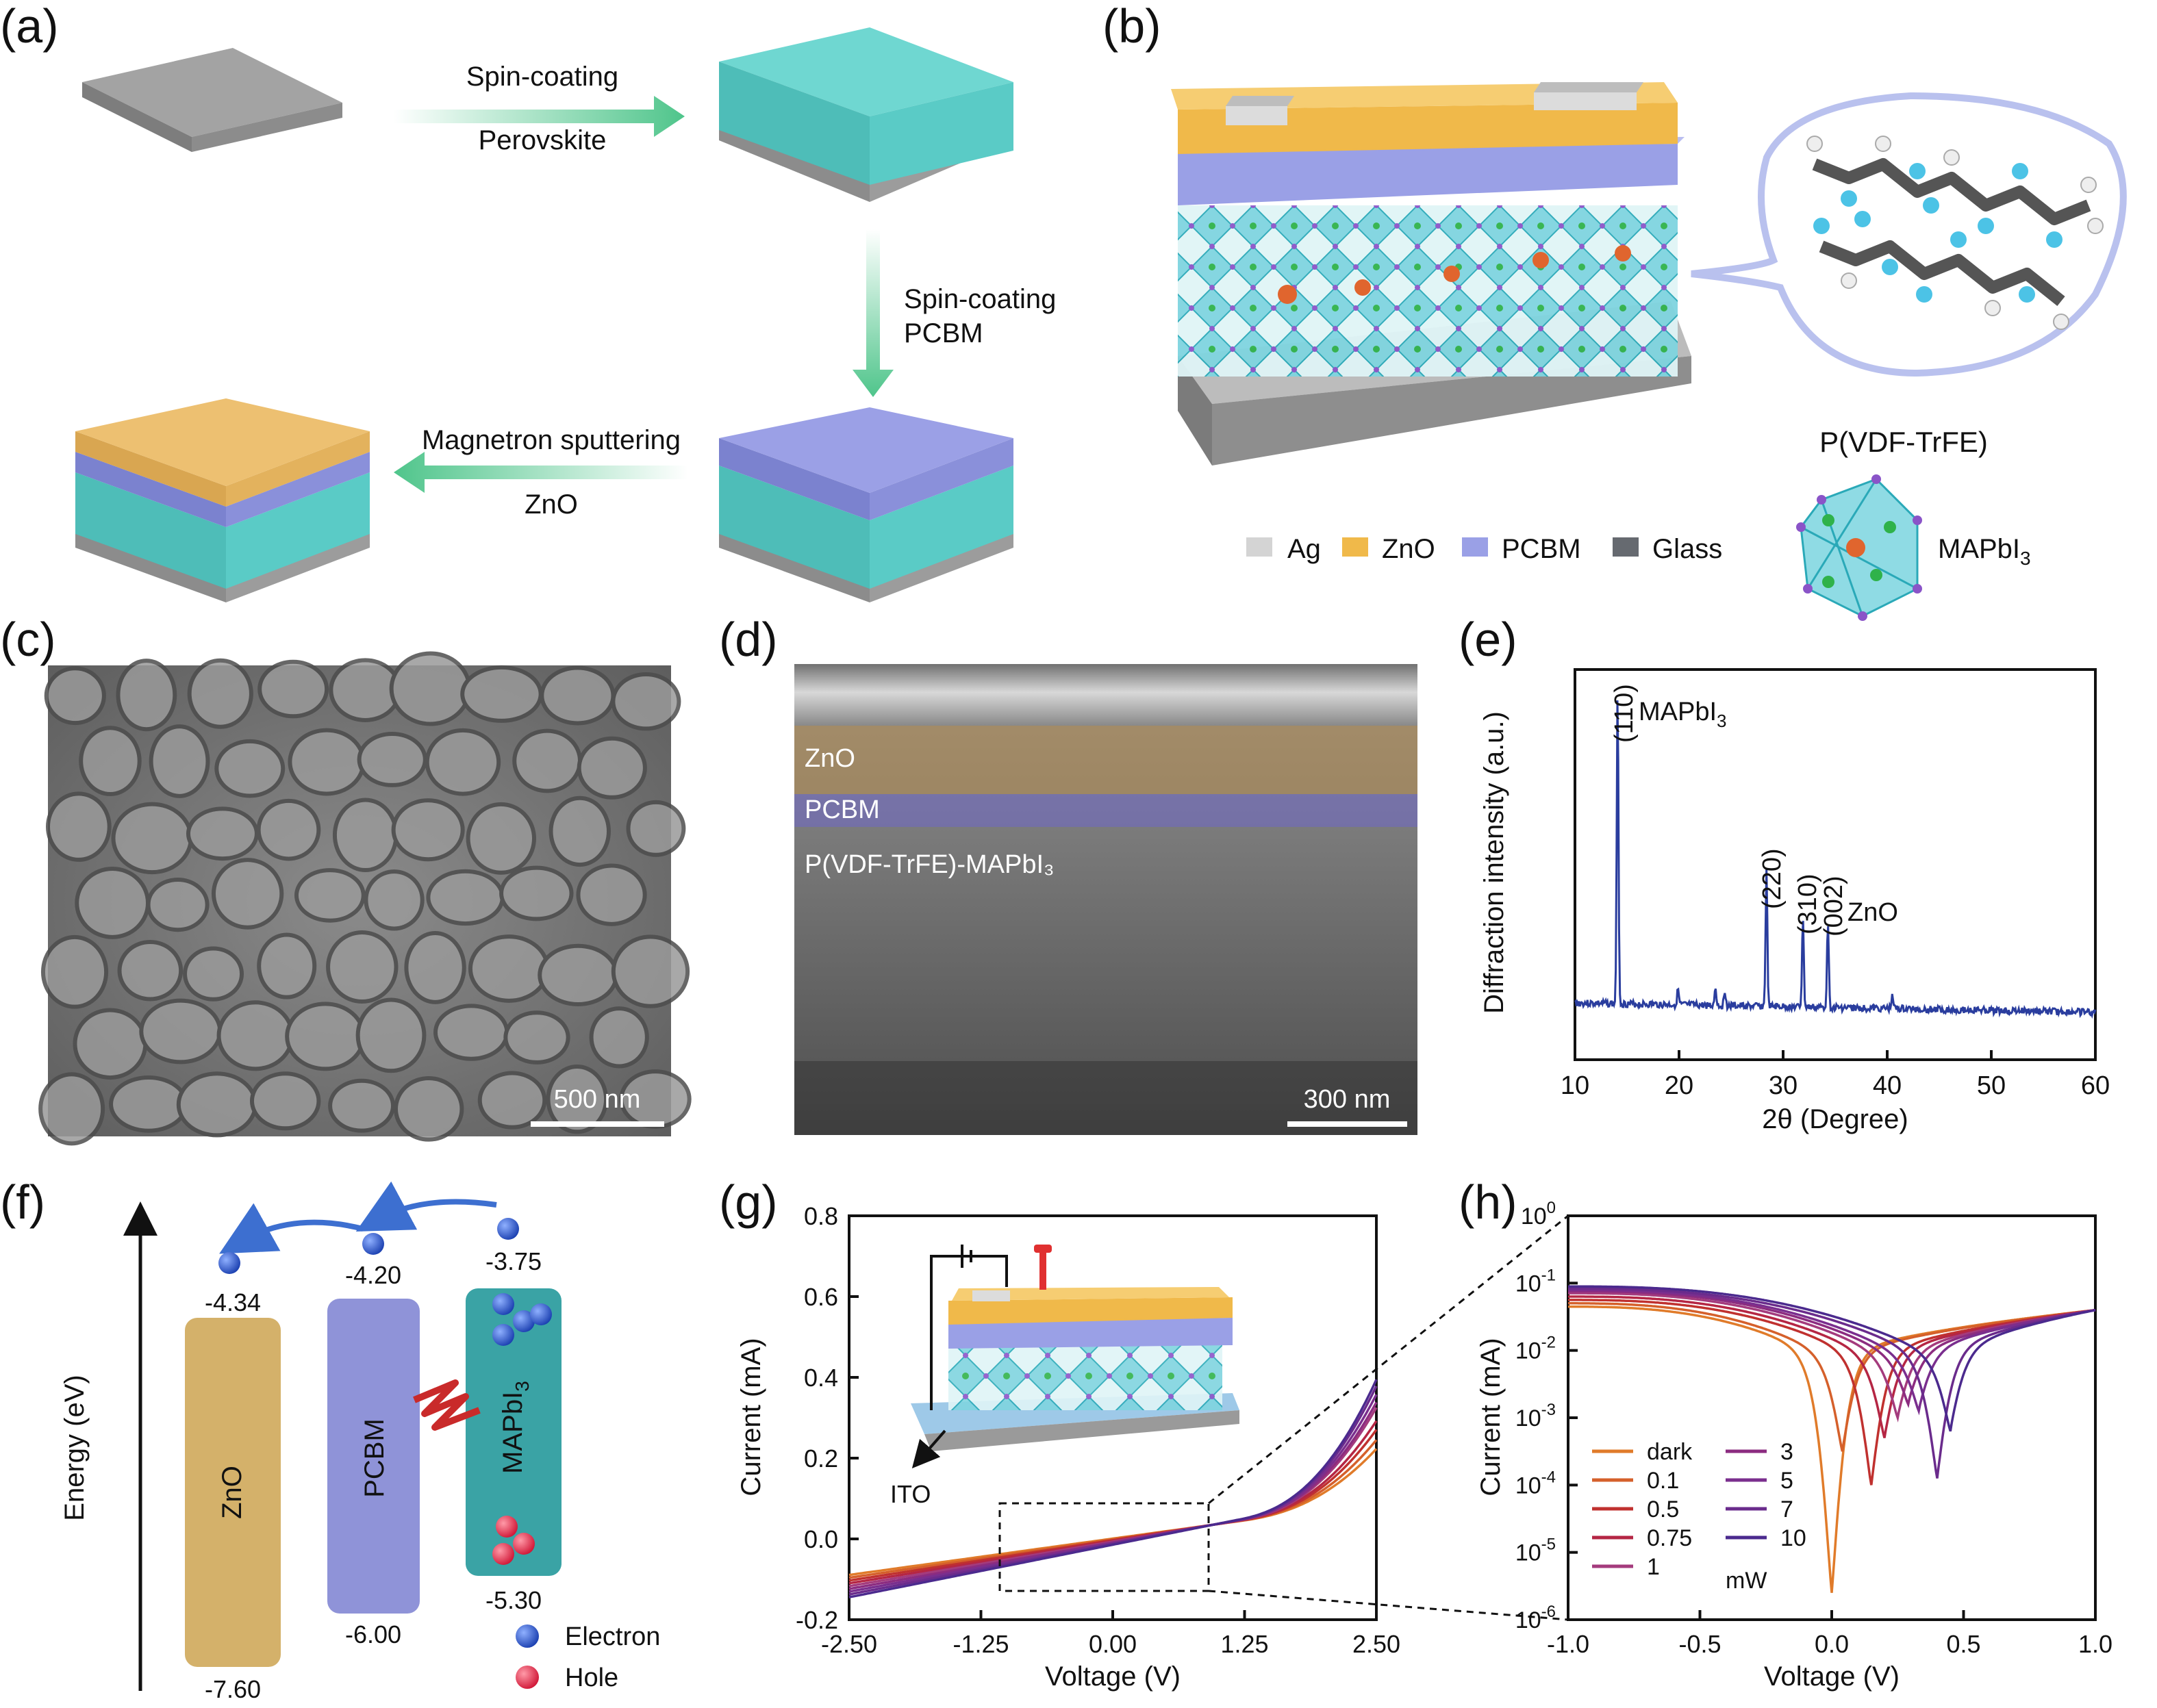  Describe the element at coordinates (358, 1217) in the screenshot. I see `electron-transfer-arrows` at that location.